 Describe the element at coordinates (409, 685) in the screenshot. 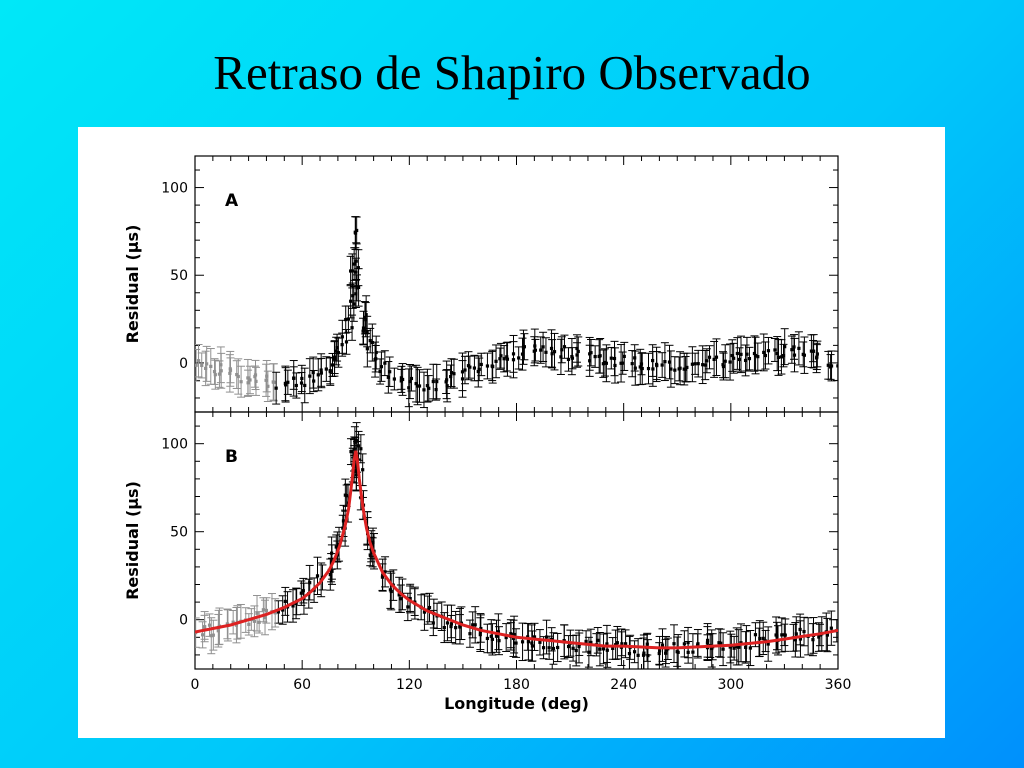

I see `x-tick-label: 120` at that location.